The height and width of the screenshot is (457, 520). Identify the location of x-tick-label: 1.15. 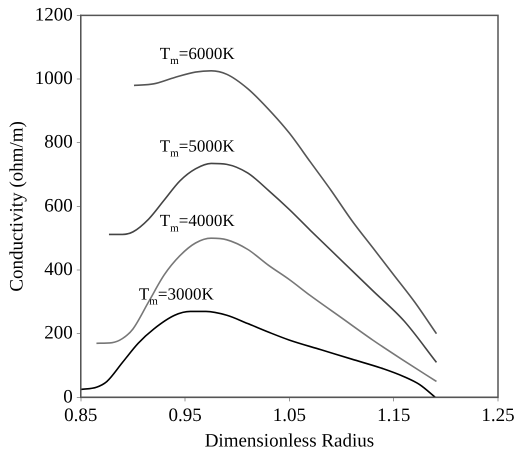
(393, 415).